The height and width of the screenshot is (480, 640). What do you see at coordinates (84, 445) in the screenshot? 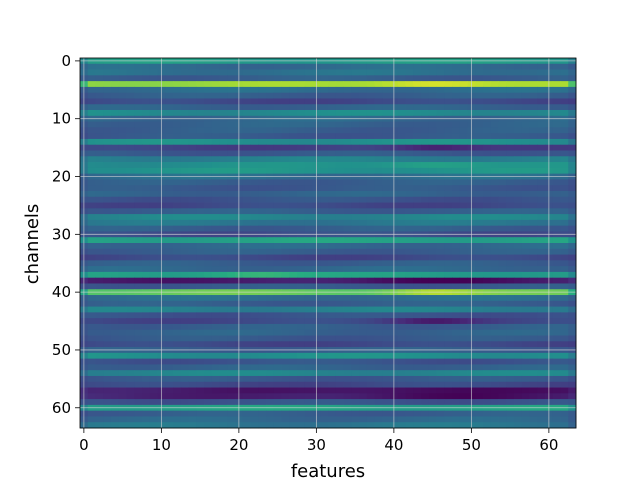
I see `x-tick-label: 0` at bounding box center [84, 445].